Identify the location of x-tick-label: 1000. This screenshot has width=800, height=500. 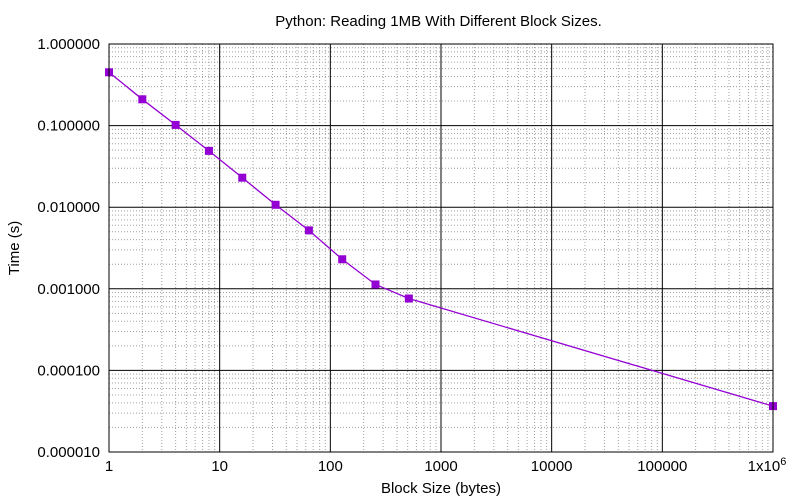
(440, 466).